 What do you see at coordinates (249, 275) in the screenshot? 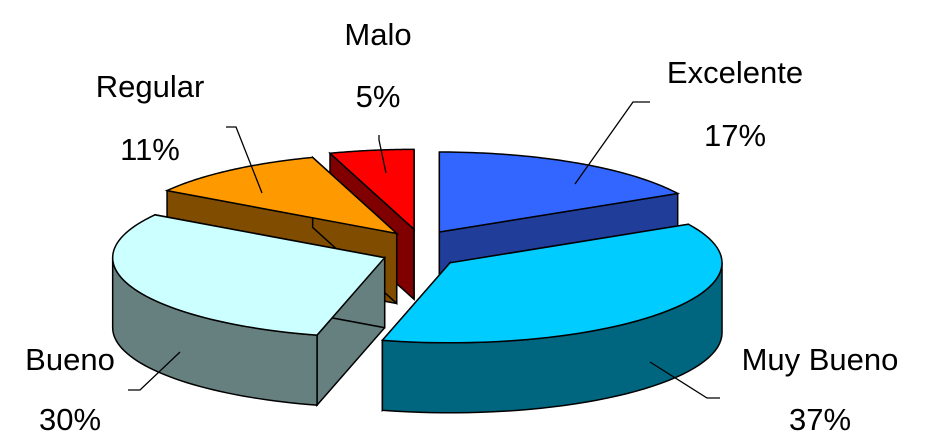
I see `slice-top-bueno` at bounding box center [249, 275].